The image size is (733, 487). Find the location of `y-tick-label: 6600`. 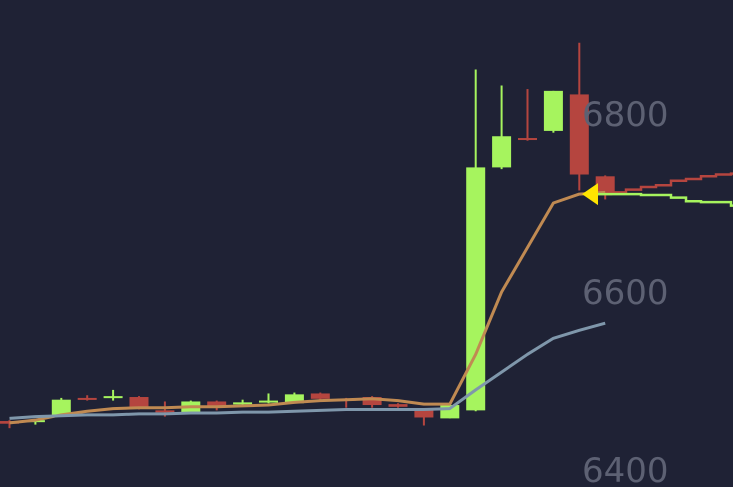

y-tick-label: 6600 is located at coordinates (625, 293).